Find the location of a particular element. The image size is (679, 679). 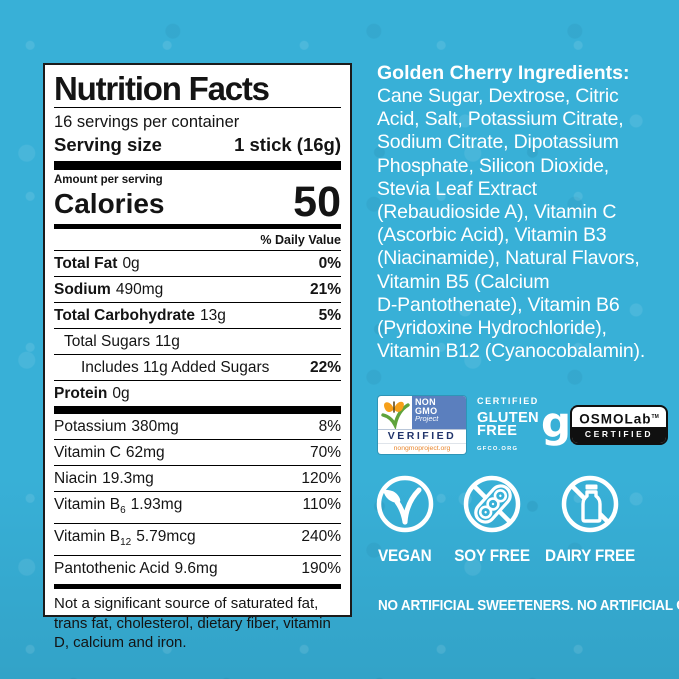

ingredients-line: (Rebaudioside A), Vitamin C is located at coordinates (497, 212).